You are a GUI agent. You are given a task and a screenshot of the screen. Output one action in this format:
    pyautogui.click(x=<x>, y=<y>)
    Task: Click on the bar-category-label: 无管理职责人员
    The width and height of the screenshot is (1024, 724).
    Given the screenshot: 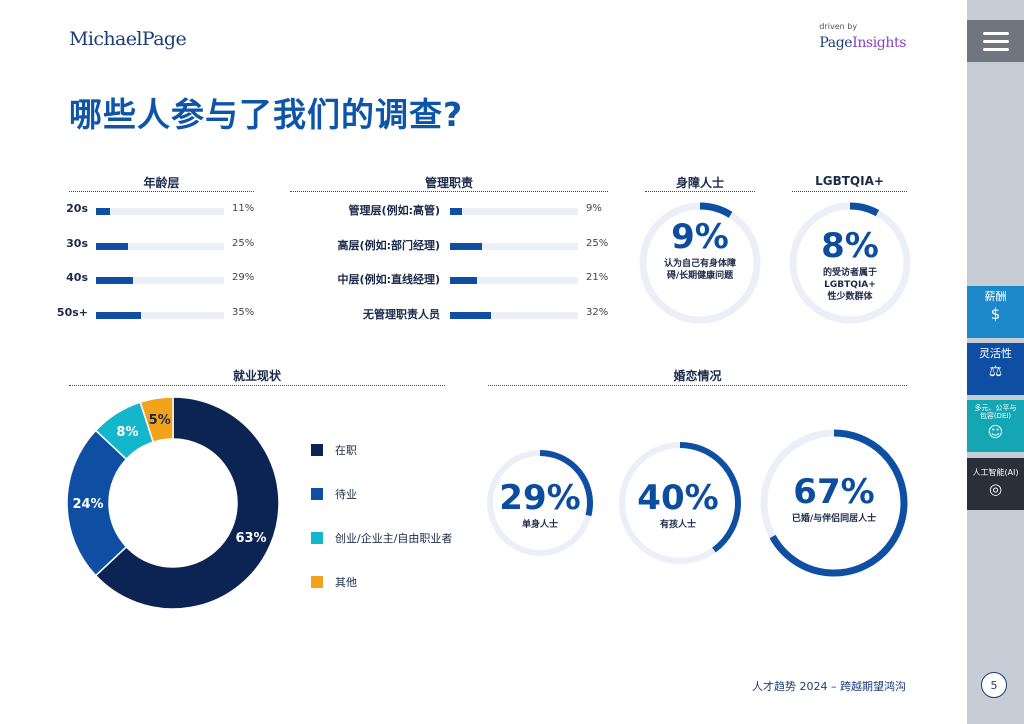 What is the action you would take?
    pyautogui.click(x=401, y=314)
    